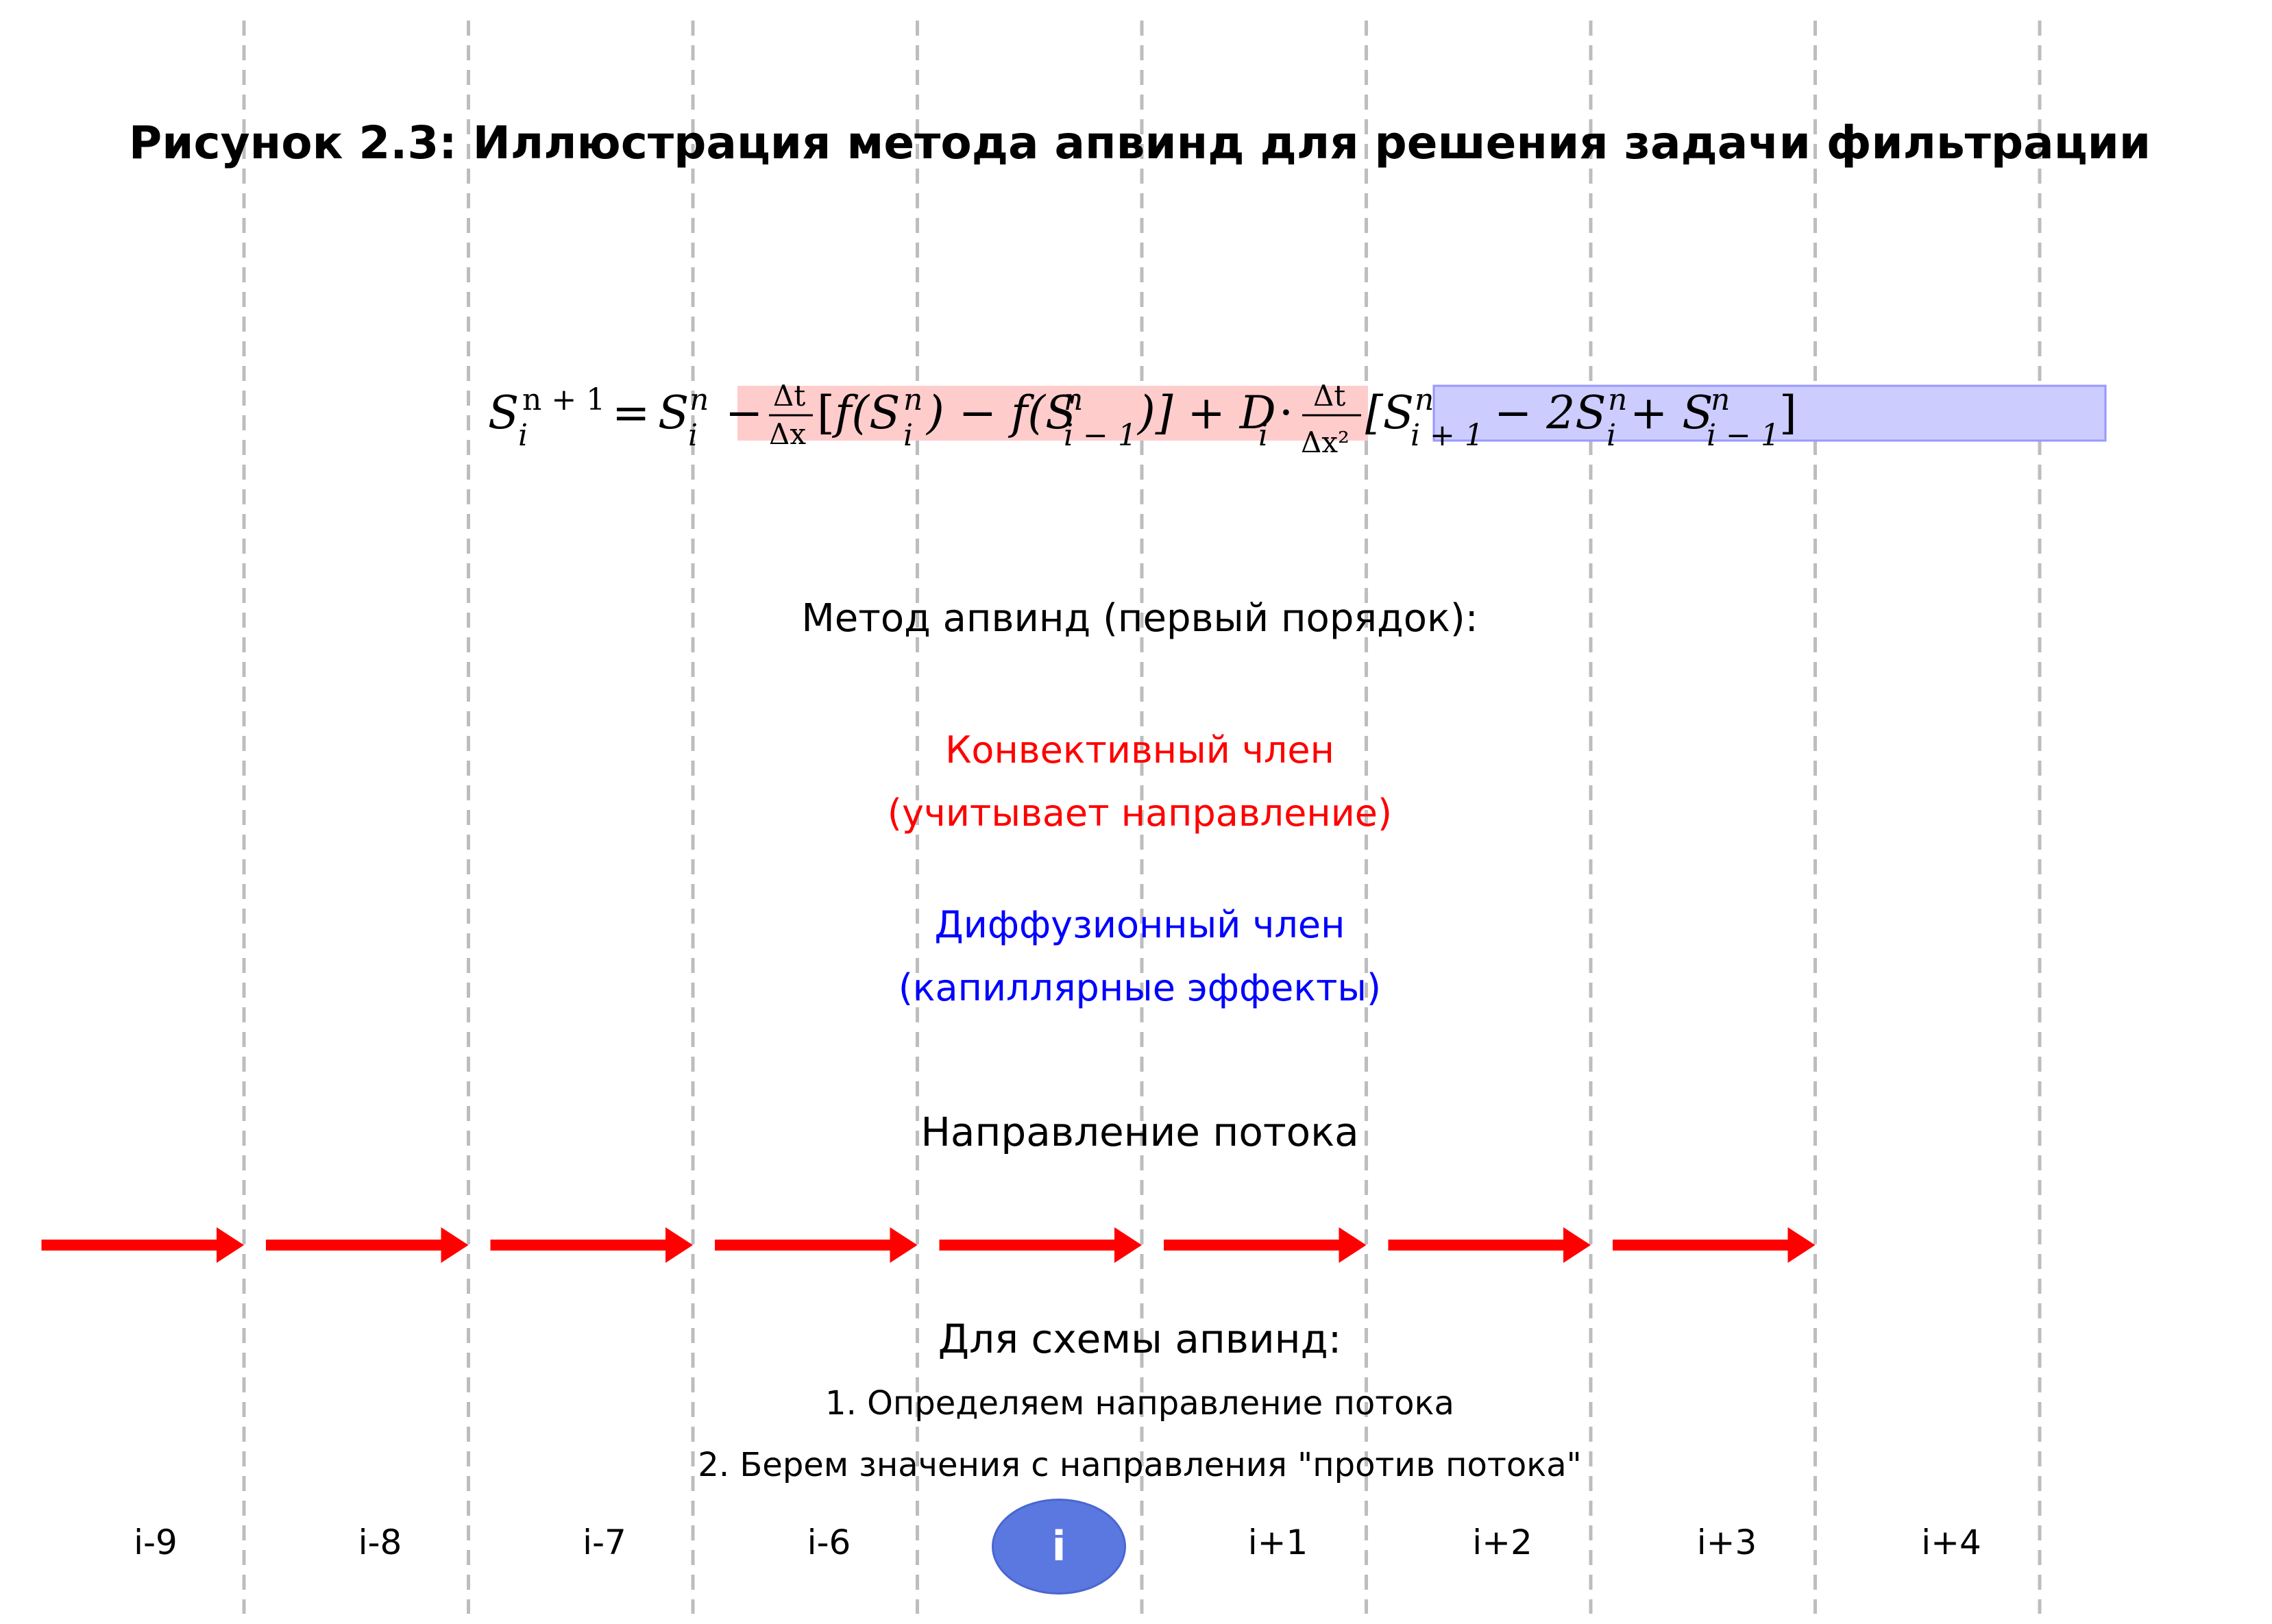 This screenshot has width=2272, height=1624. What do you see at coordinates (699, 399) in the screenshot?
I see `formula-s1-sup: n` at bounding box center [699, 399].